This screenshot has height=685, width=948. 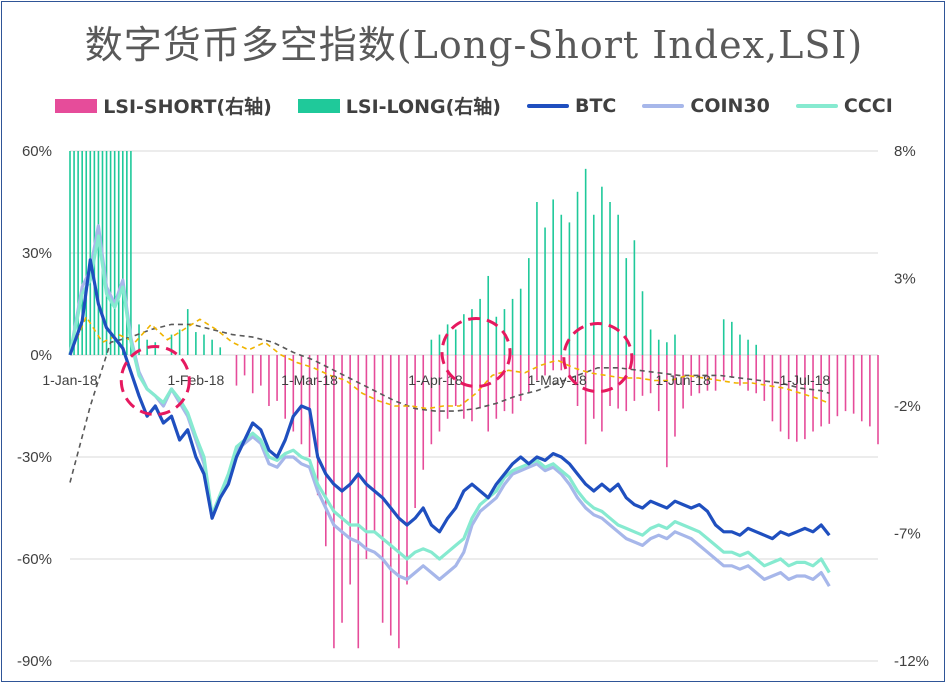 I want to click on y-left-tick-label: -60%, so click(x=34, y=559).